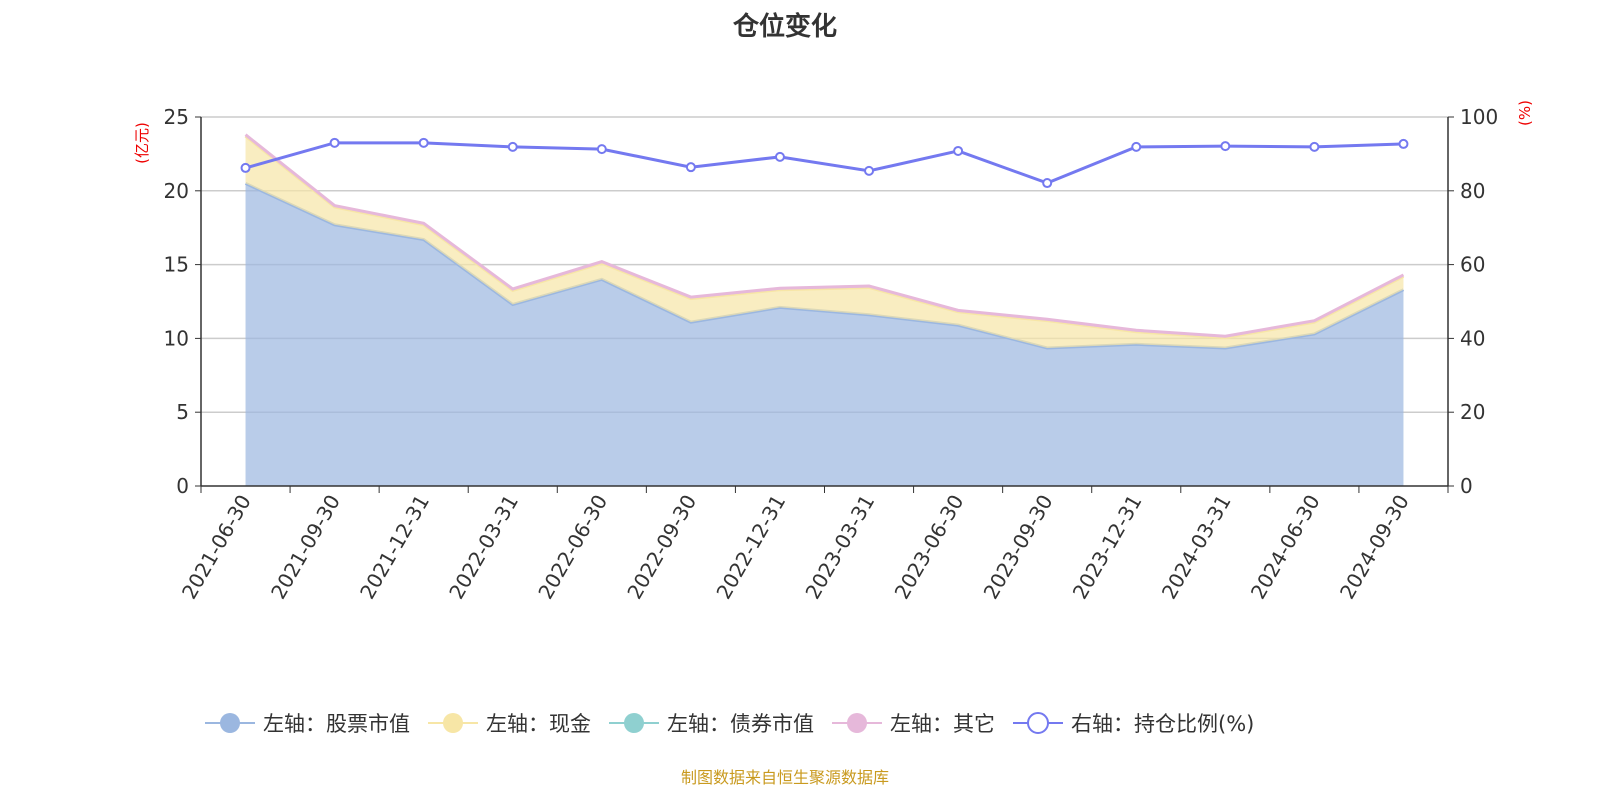 This screenshot has height=800, width=1600. I want to click on right-tick-label: 0, so click(1466, 486).